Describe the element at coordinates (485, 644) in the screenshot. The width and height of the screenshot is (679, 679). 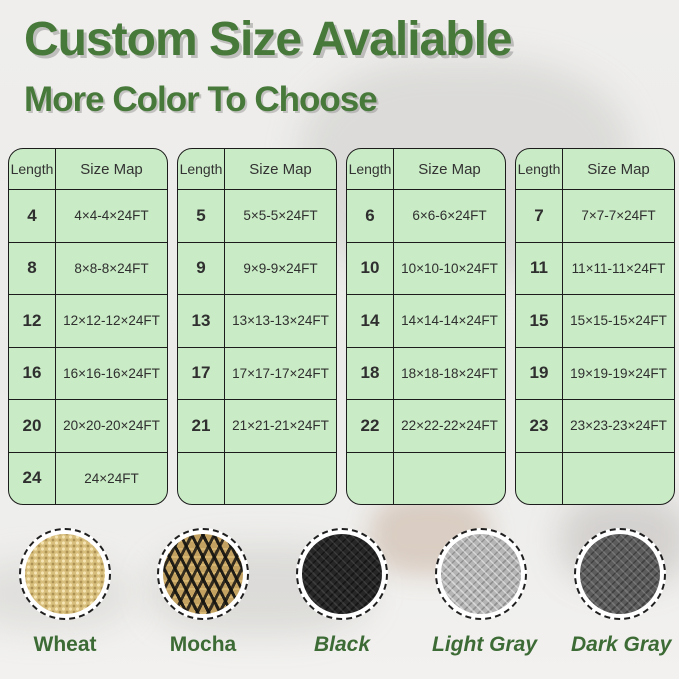
I see `swatch-label: Light Gray` at that location.